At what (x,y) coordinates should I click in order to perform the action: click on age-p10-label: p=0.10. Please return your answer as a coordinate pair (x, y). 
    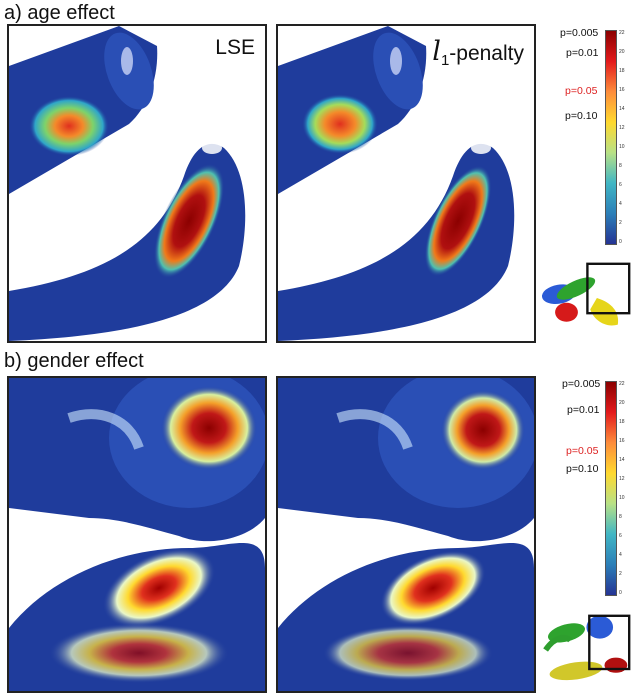
    Looking at the image, I should click on (581, 116).